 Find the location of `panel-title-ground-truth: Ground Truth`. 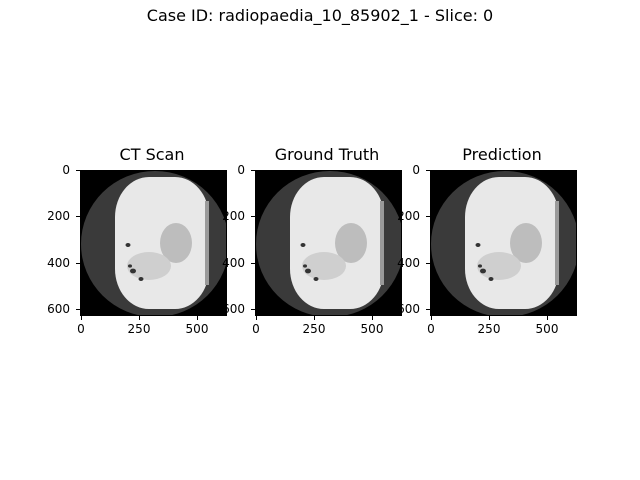

panel-title-ground-truth: Ground Truth is located at coordinates (327, 154).